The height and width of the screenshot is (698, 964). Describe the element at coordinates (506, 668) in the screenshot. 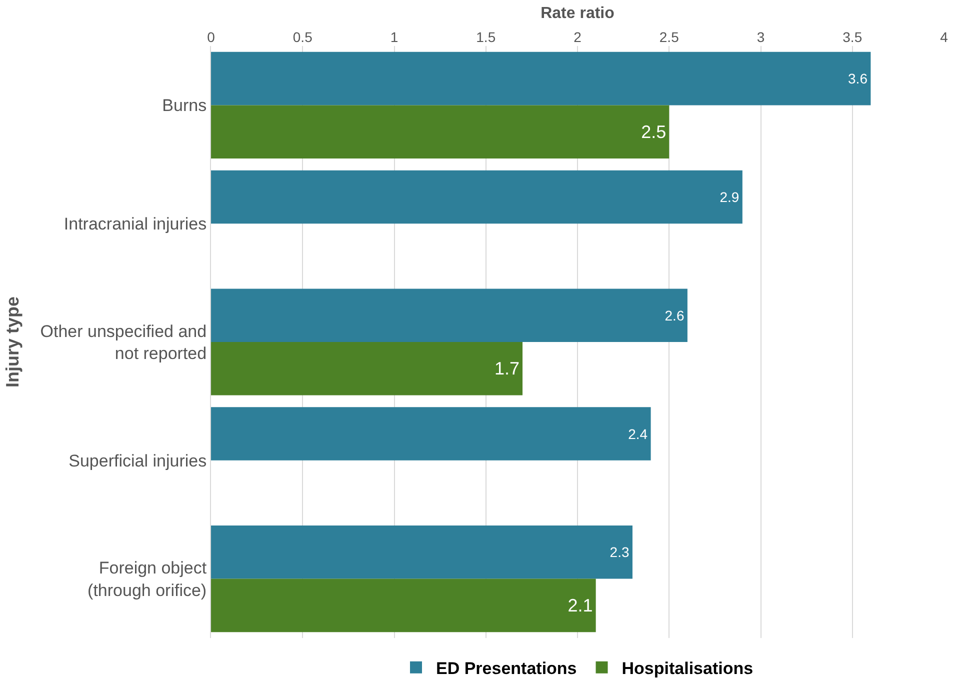

I see `legend-label: ED Presentations` at that location.